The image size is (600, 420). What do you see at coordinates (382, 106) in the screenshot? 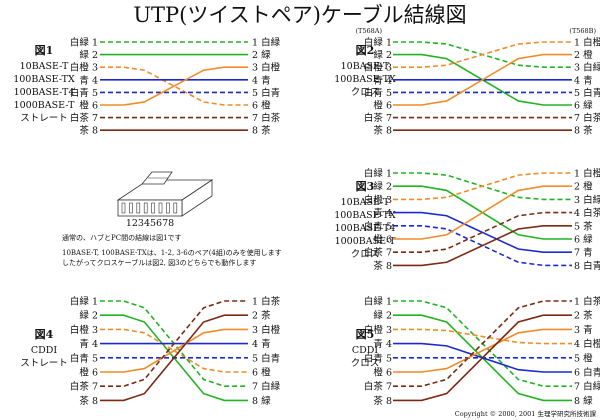
I see `fig2-left-pin-6: 橙 6` at bounding box center [382, 106].